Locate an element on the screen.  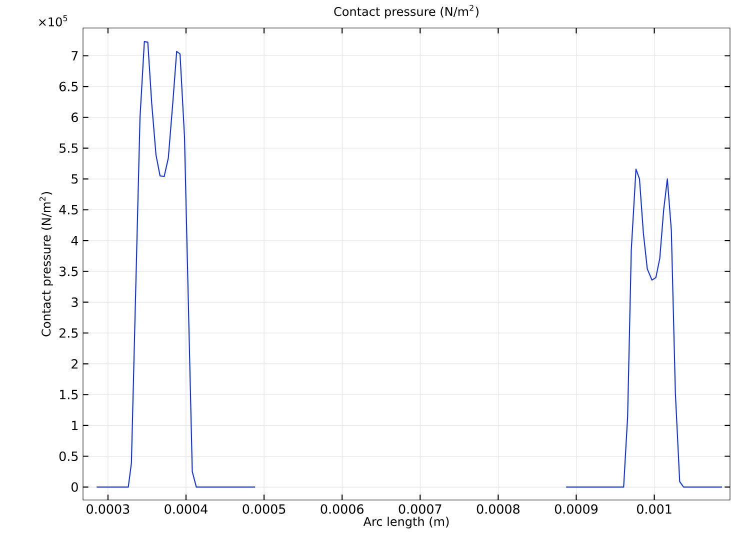
x-tick-label: 0.0003 is located at coordinates (108, 509).